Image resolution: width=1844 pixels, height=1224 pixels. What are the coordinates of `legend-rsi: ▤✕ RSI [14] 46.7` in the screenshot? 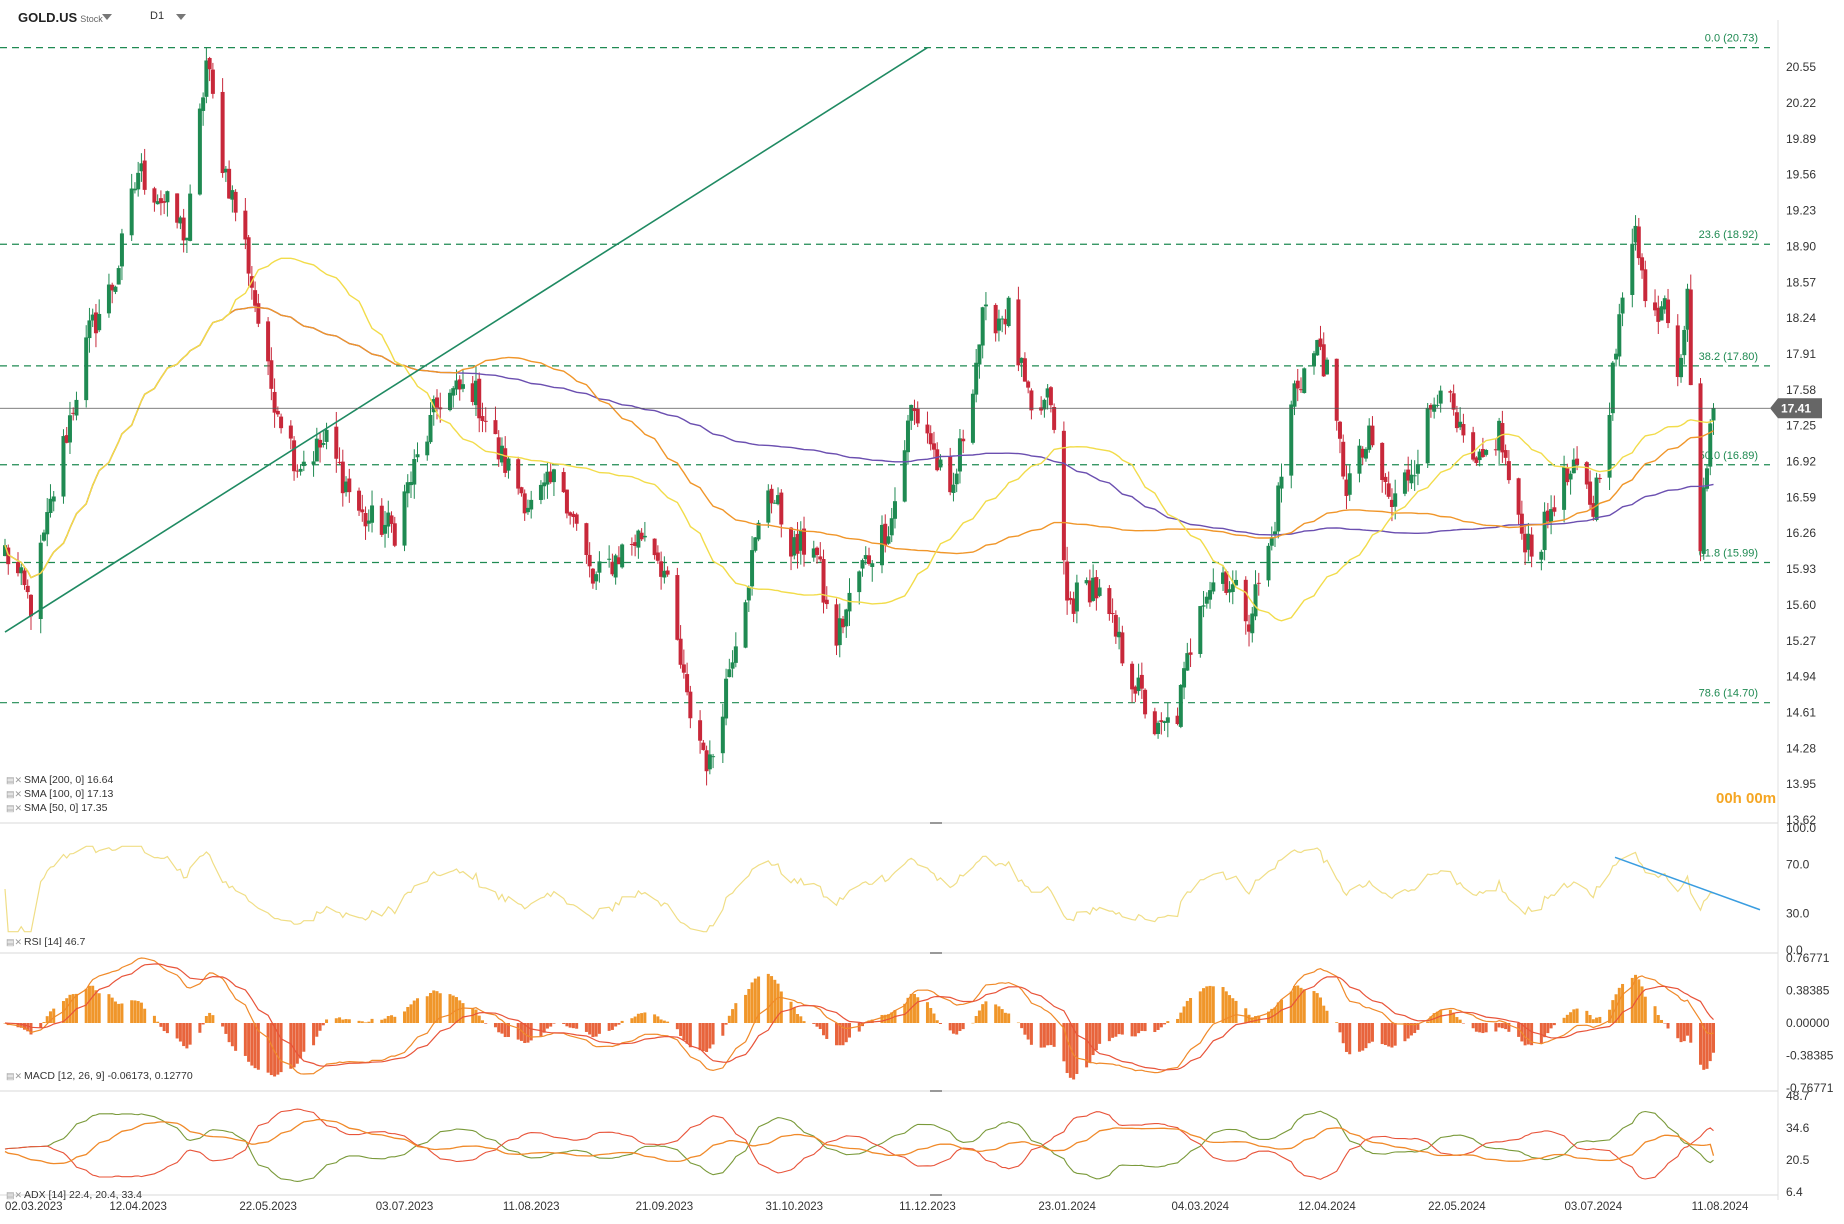 It's located at (45, 942).